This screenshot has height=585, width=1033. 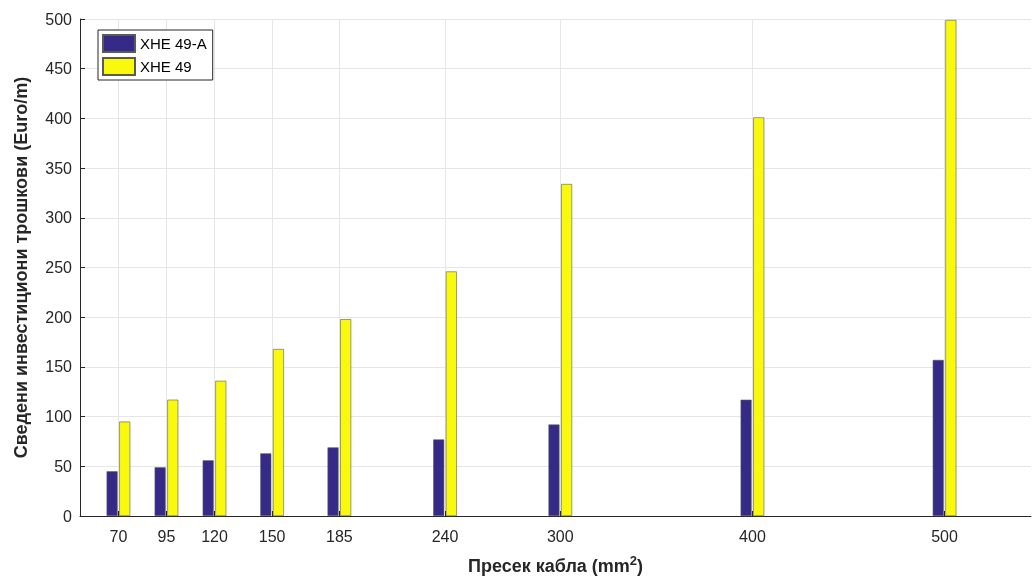 I want to click on x-tick-label: 95, so click(x=166, y=536).